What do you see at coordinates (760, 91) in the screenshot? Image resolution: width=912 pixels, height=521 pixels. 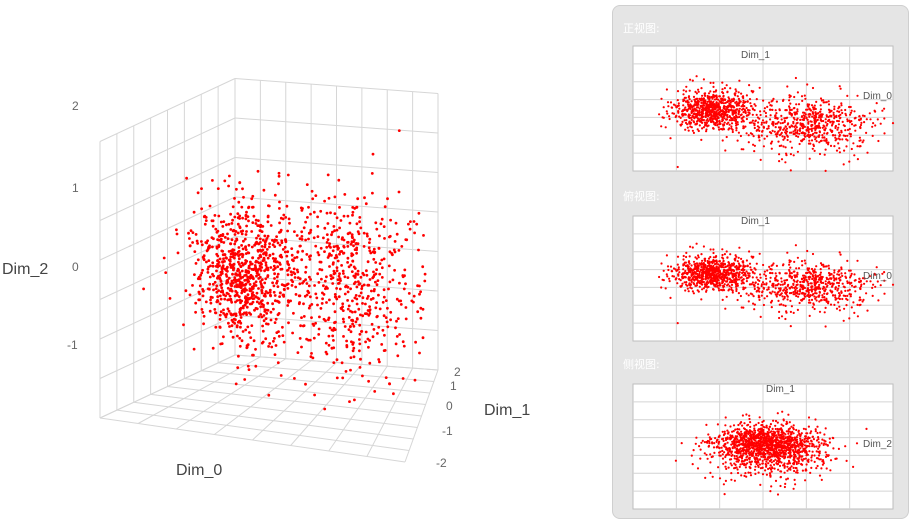 I see `front-view-chart: Dim_1 Dim_0` at bounding box center [760, 91].